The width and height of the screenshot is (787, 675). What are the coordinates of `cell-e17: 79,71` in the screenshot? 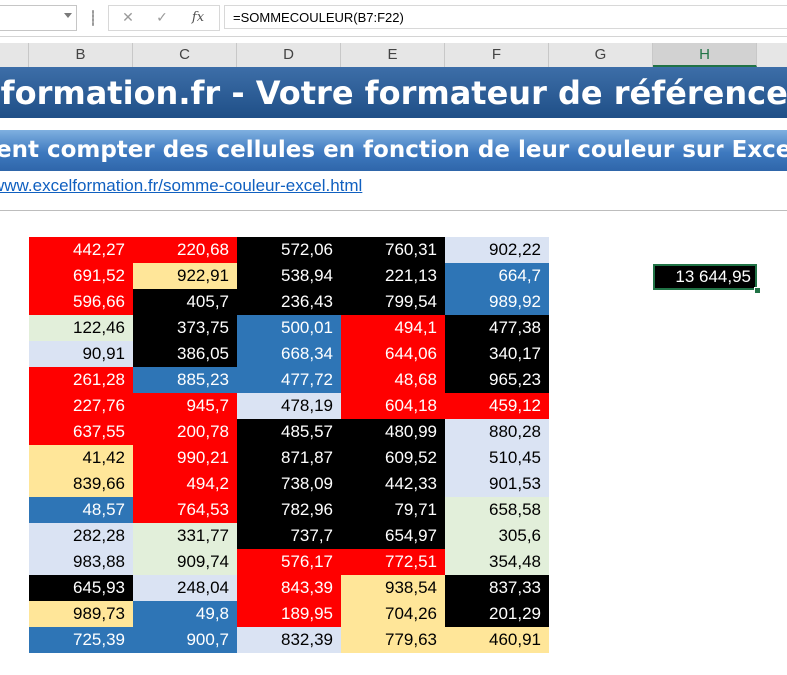 It's located at (393, 510).